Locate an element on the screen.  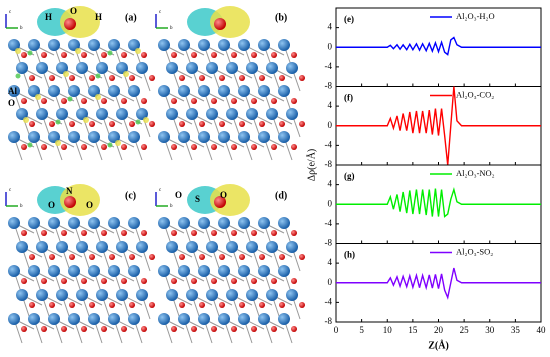
axis-letter: b is located at coordinates (171, 206).